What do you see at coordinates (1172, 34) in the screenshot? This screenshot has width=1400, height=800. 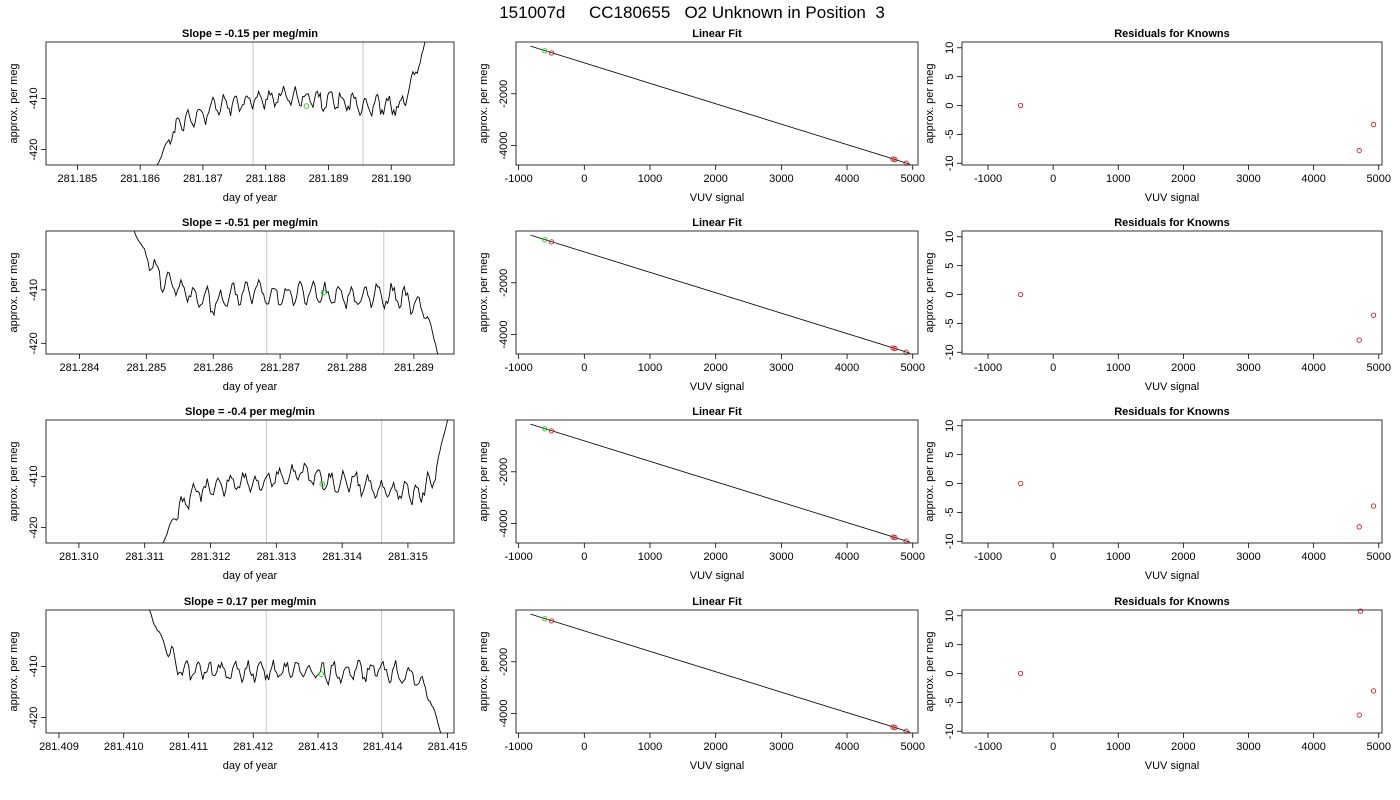 I see `panel-title: Residuals for Knowns` at bounding box center [1172, 34].